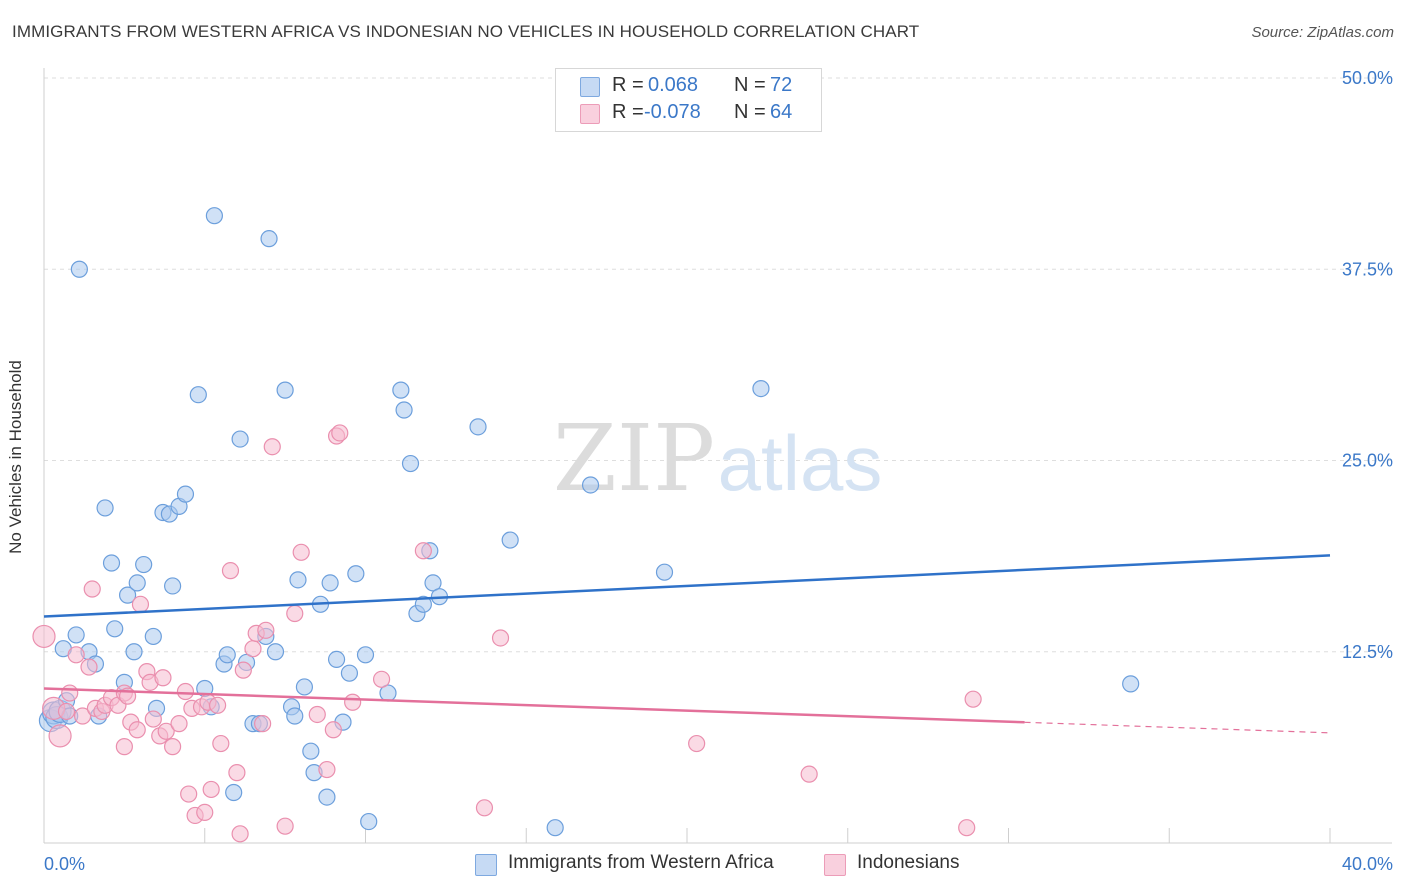  What do you see at coordinates (672, 112) in the screenshot?
I see `legend-r-value-pink: -0.078` at bounding box center [672, 112].